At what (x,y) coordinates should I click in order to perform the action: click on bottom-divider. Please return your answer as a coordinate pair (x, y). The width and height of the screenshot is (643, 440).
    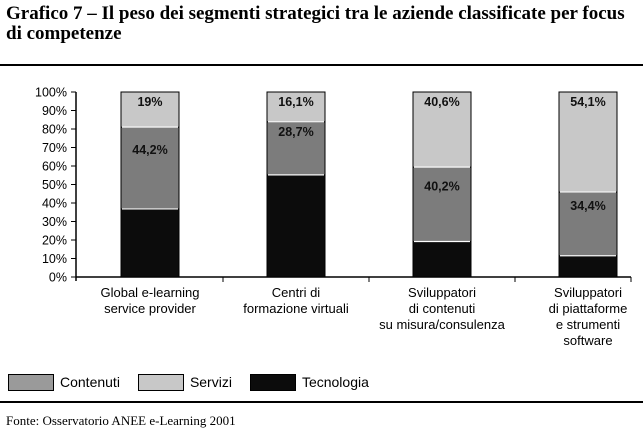
    Looking at the image, I should click on (321, 402).